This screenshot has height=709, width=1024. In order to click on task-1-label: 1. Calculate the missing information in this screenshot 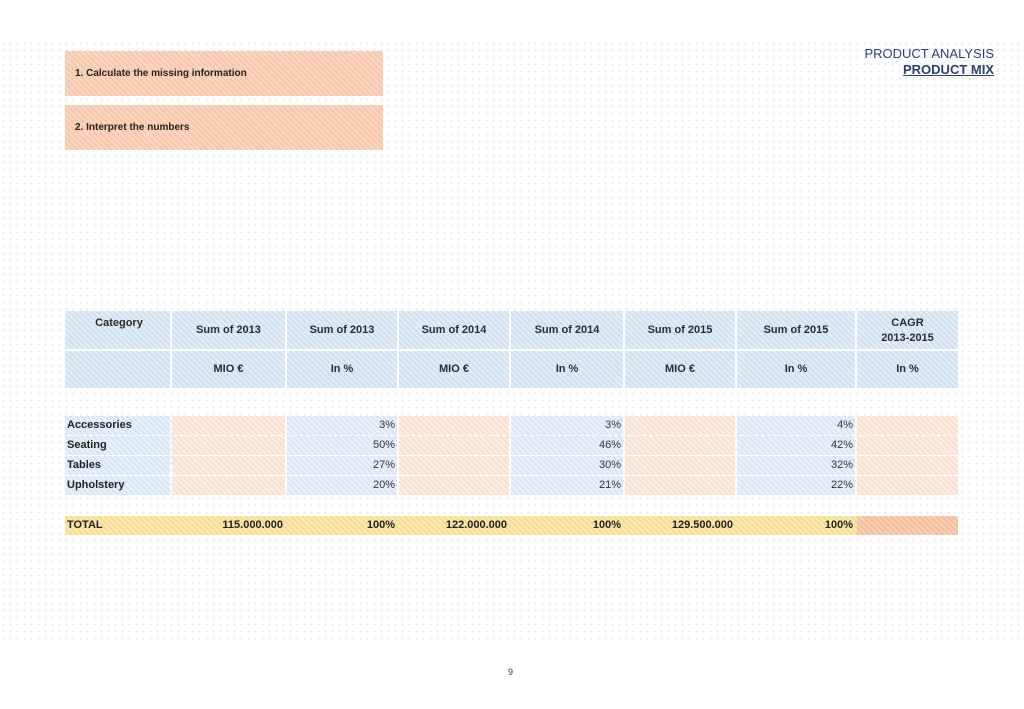, I will do `click(161, 73)`.